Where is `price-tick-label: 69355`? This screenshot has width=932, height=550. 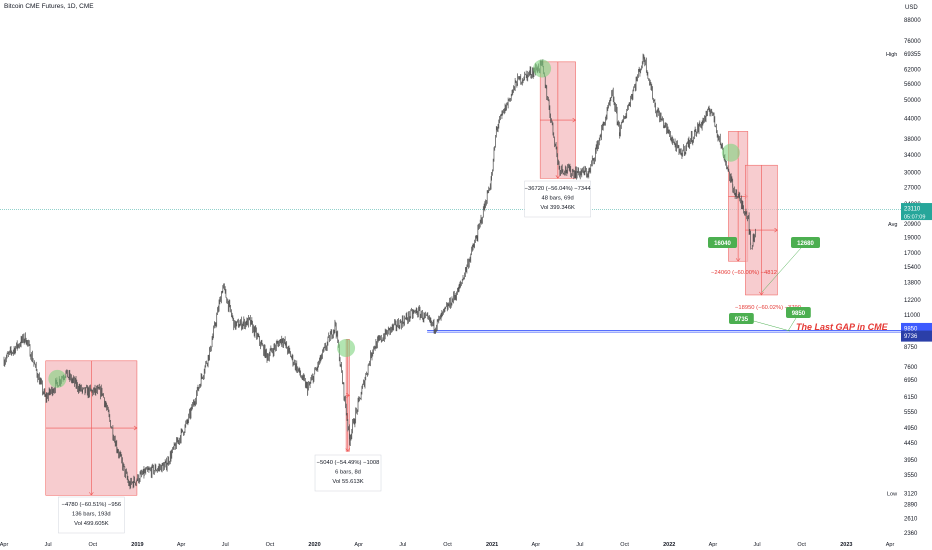 price-tick-label: 69355 is located at coordinates (912, 55).